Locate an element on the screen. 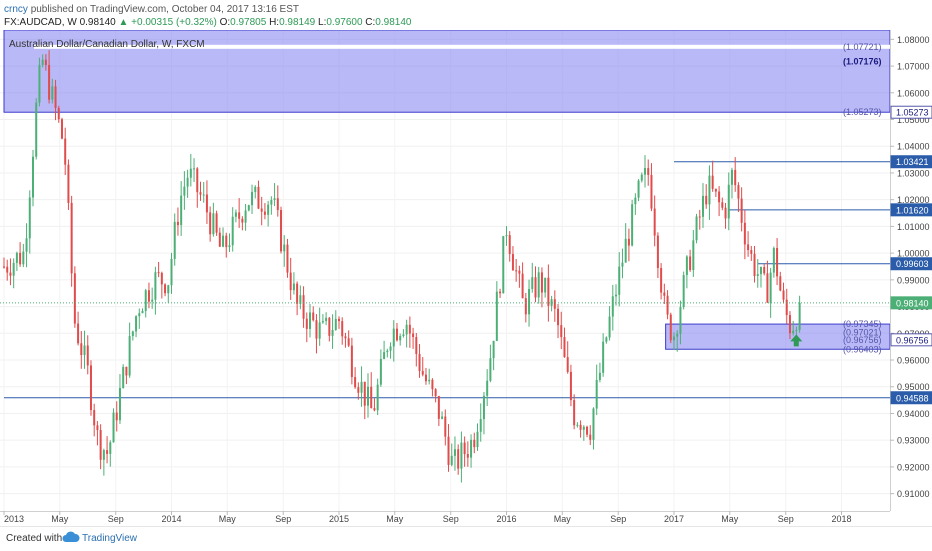 The height and width of the screenshot is (551, 932). price-tag-label: 0.94588 is located at coordinates (912, 398).